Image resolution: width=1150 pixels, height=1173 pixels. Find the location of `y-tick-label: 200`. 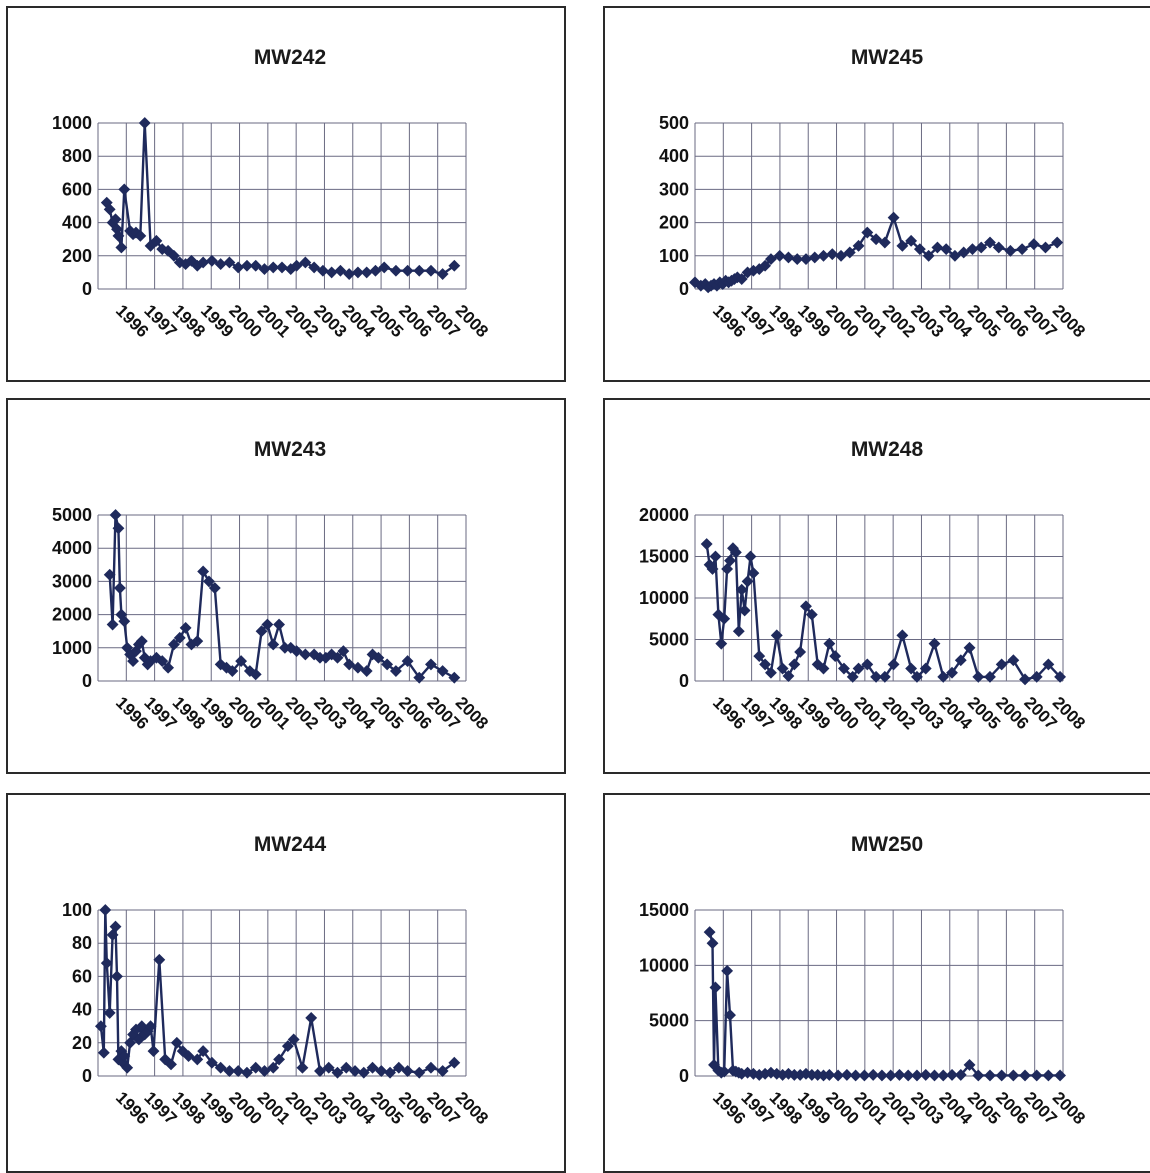

y-tick-label: 200 is located at coordinates (77, 256).